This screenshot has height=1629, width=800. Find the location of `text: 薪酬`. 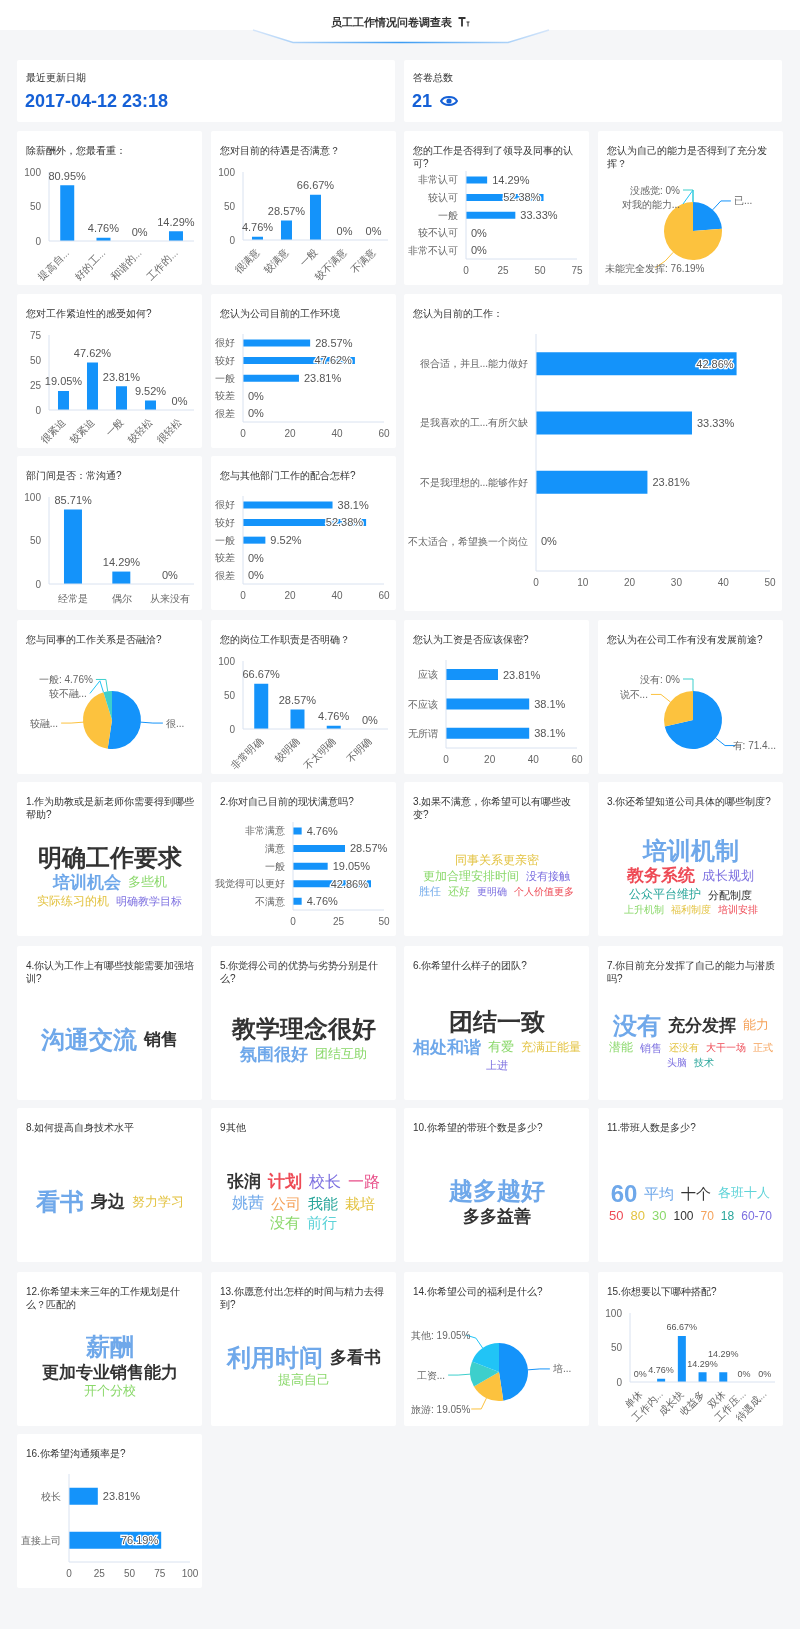

text: 薪酬 is located at coordinates (109, 1346).